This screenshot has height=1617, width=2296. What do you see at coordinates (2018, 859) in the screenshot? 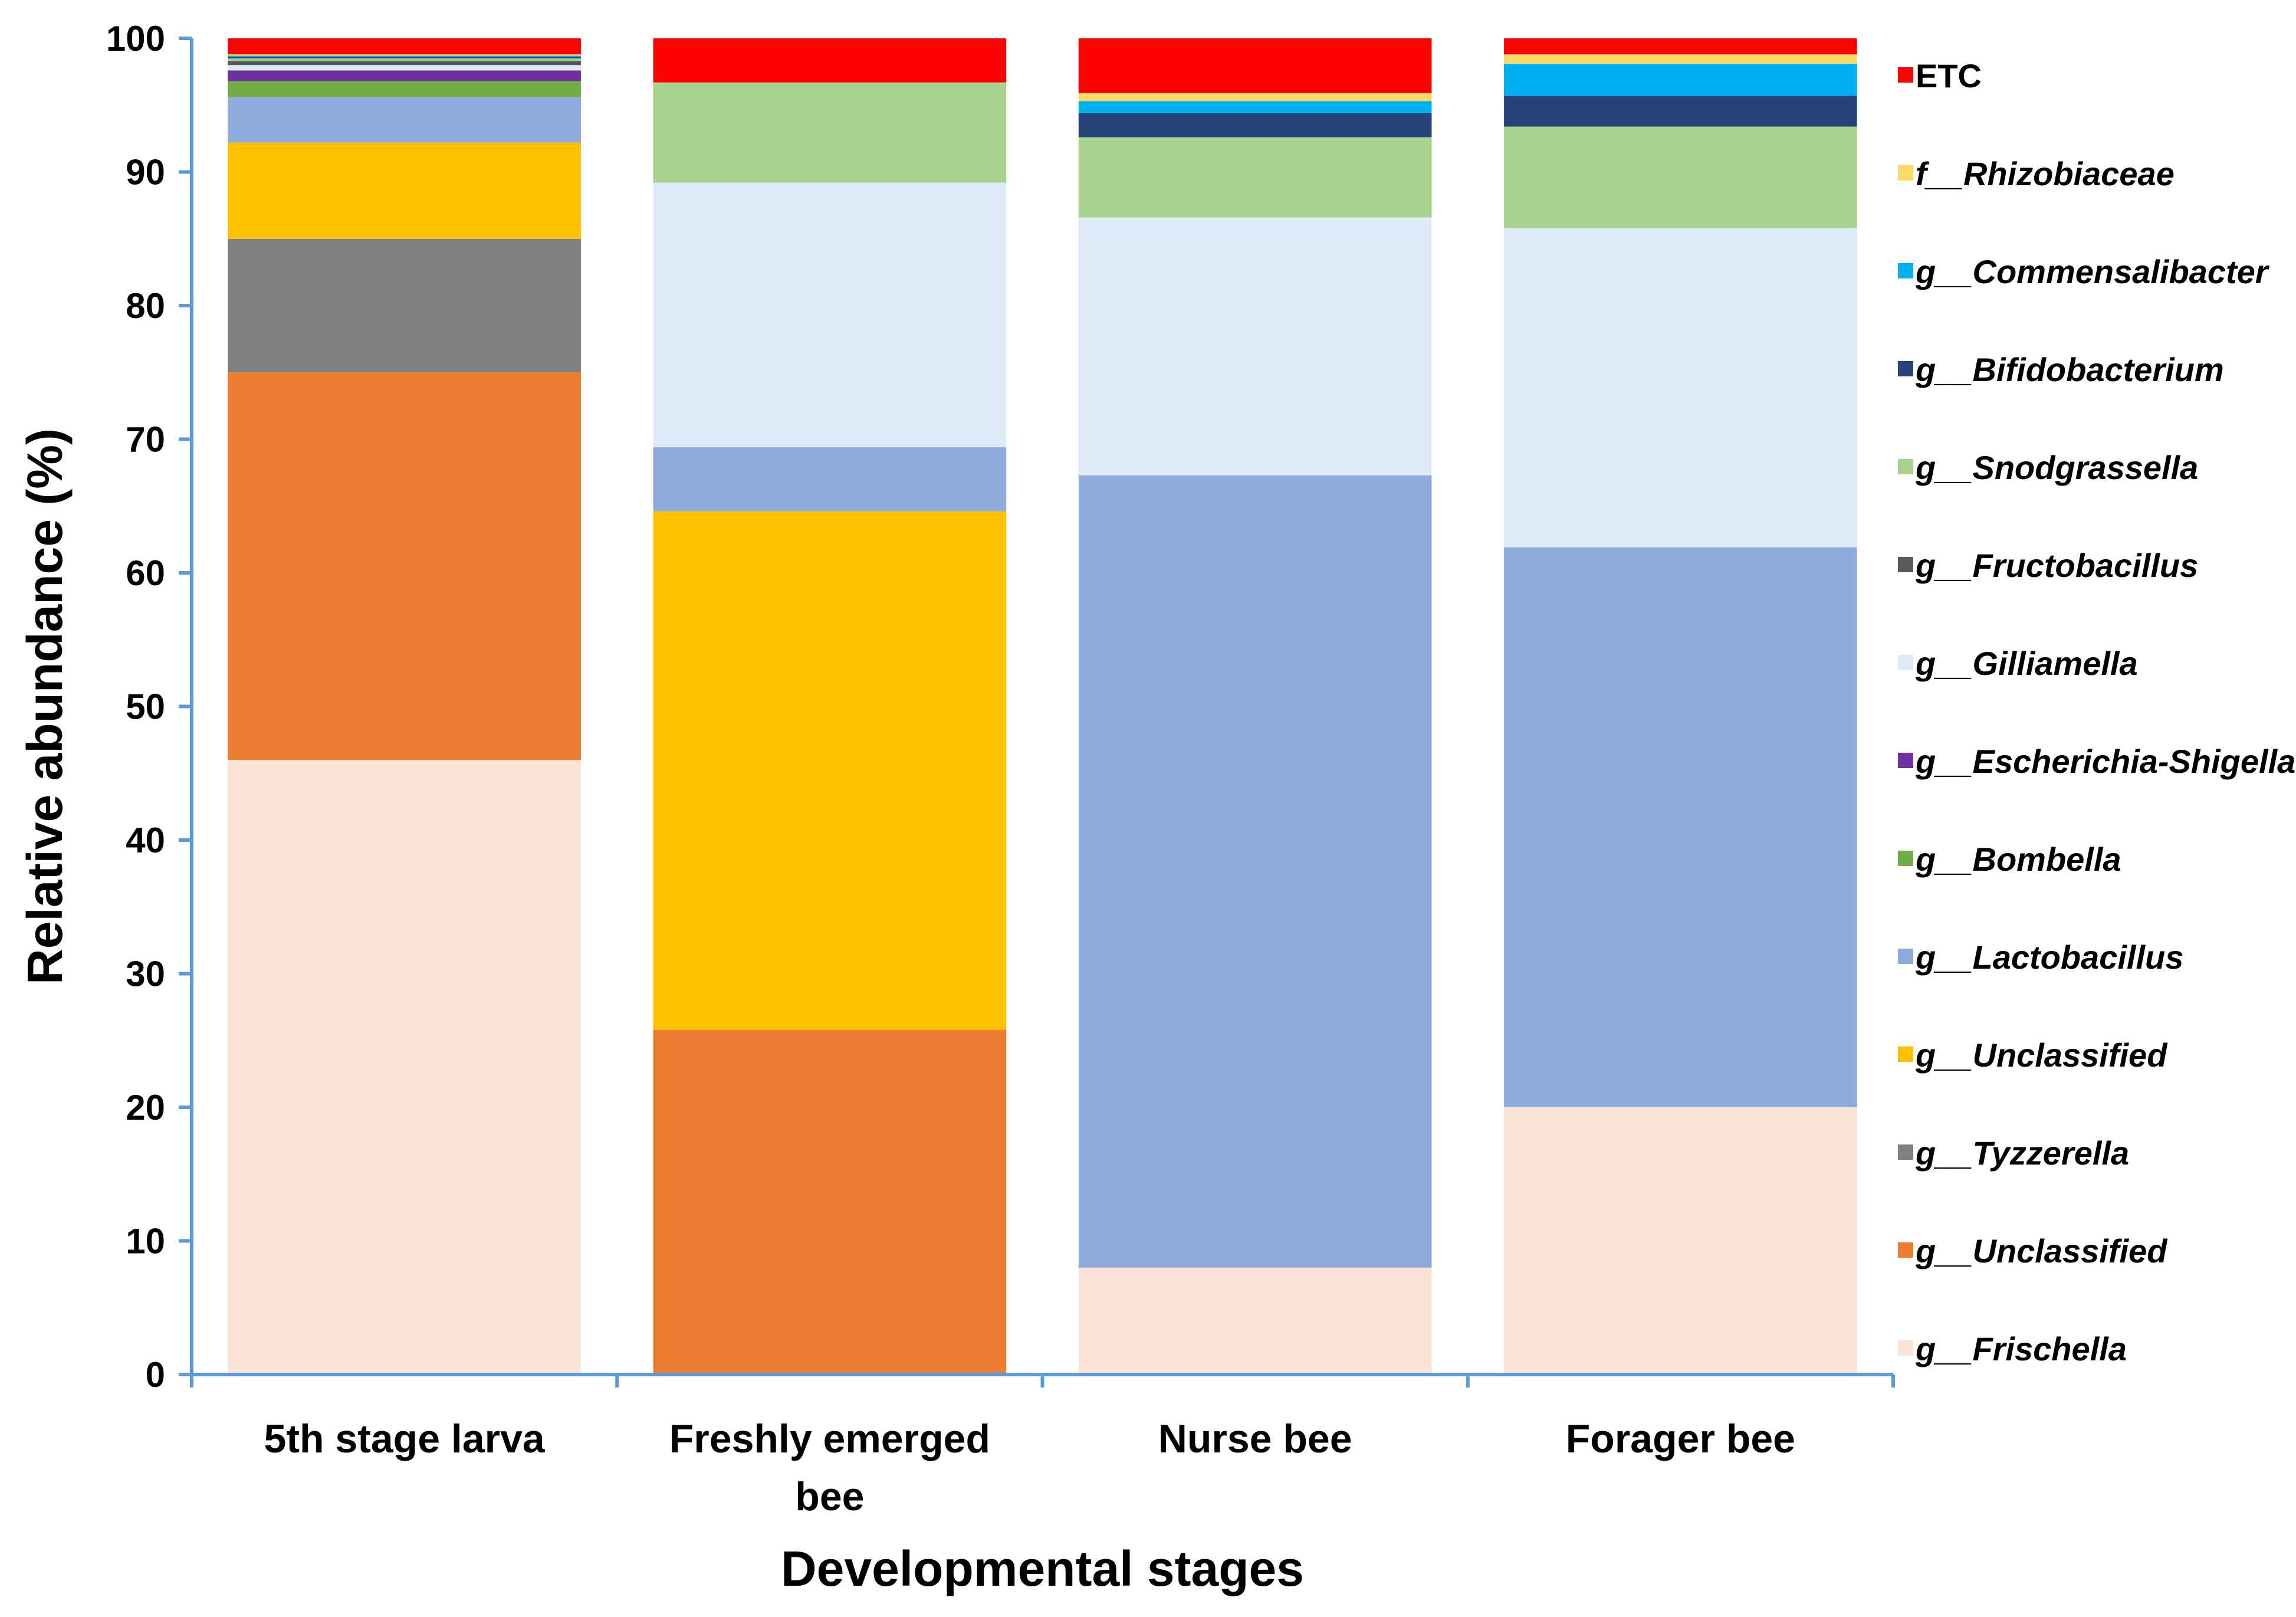
I see `legend-label: g__Bombella` at bounding box center [2018, 859].